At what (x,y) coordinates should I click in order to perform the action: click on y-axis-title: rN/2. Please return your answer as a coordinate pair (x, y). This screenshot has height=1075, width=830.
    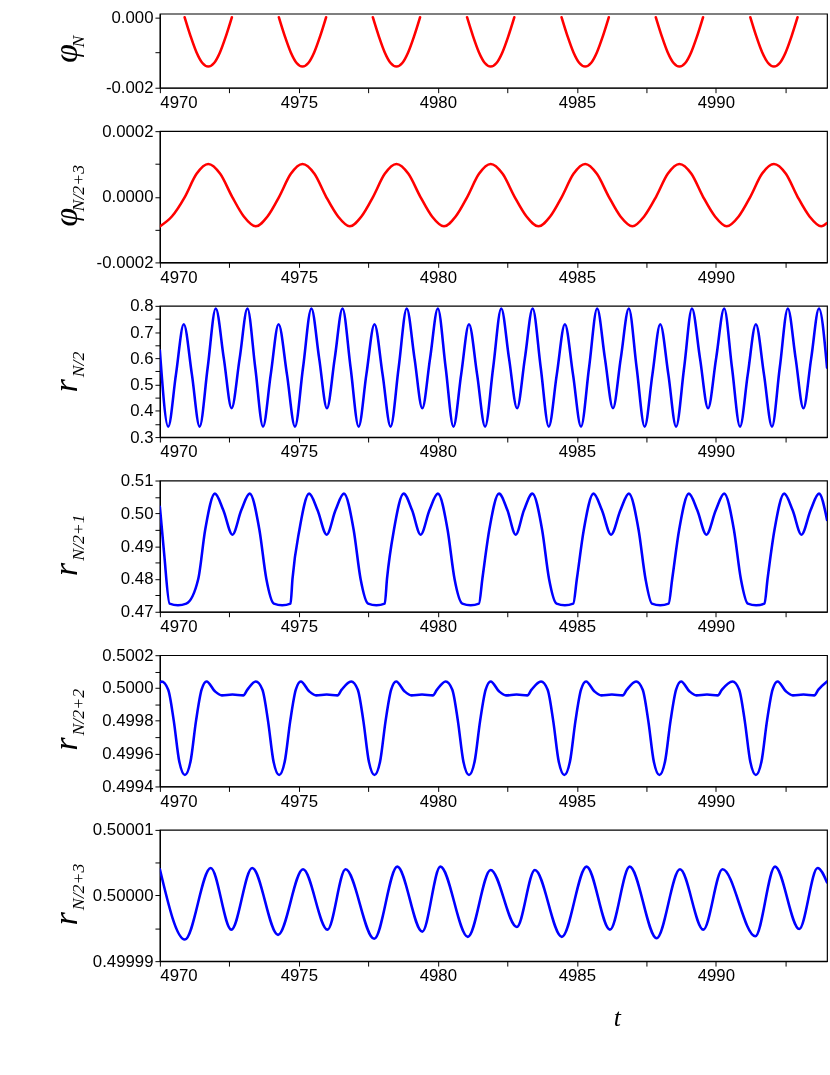
    Looking at the image, I should click on (67, 372).